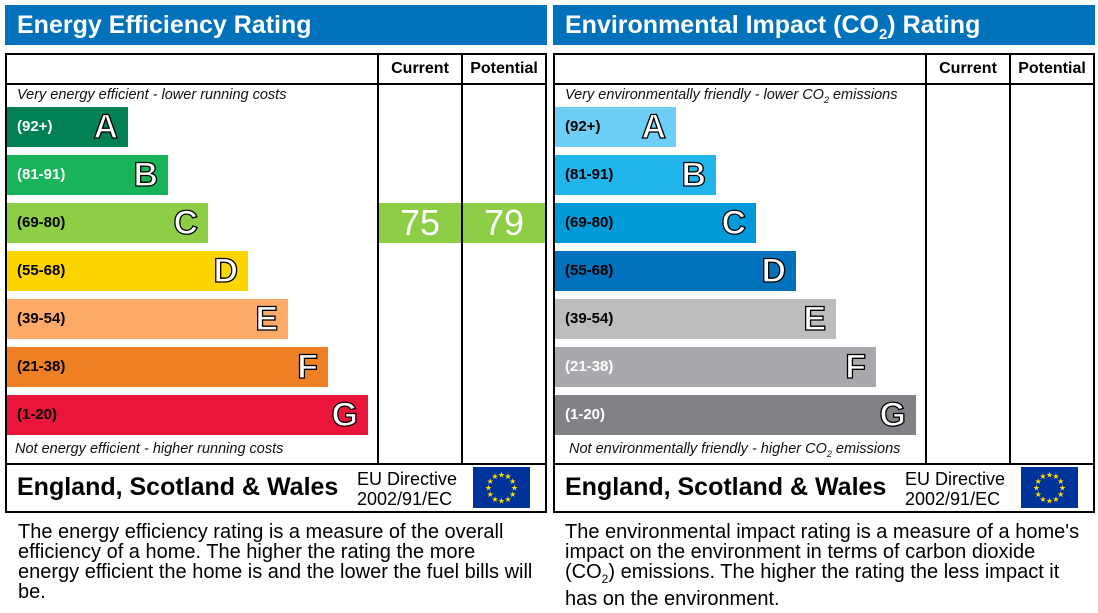 The width and height of the screenshot is (1098, 613). What do you see at coordinates (824, 25) in the screenshot?
I see `chart-title: Environmental Impact (CO2) Rating` at bounding box center [824, 25].